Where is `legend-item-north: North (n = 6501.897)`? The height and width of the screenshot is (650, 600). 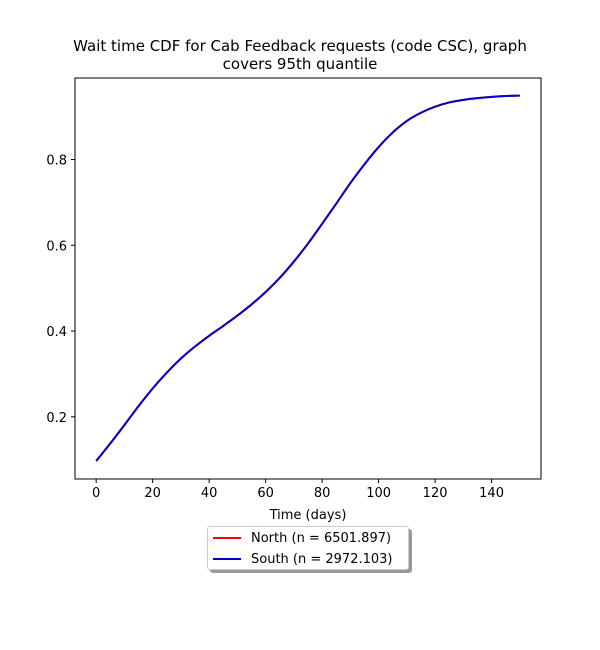
legend-item-north: North (n = 6501.897) is located at coordinates (299, 538).